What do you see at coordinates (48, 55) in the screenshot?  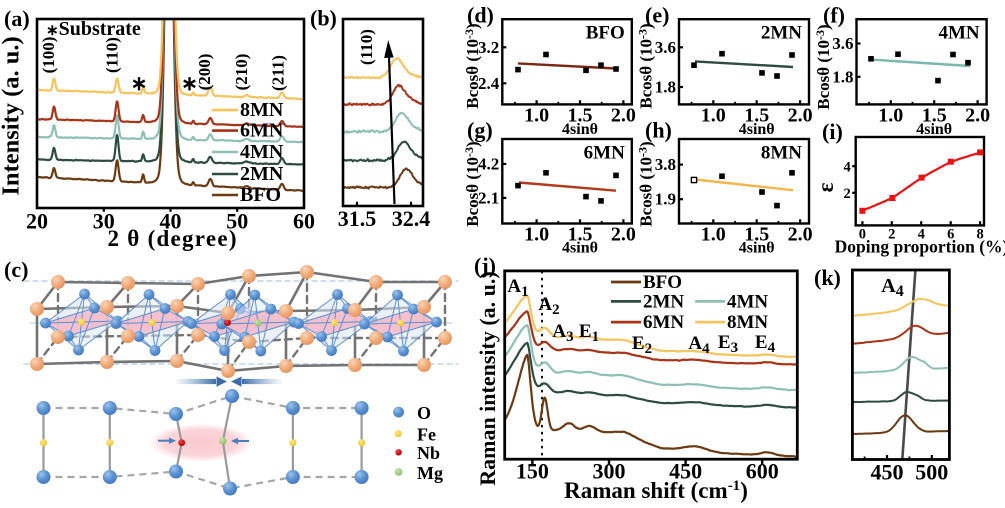 I see `svg-text: (100)` at bounding box center [48, 55].